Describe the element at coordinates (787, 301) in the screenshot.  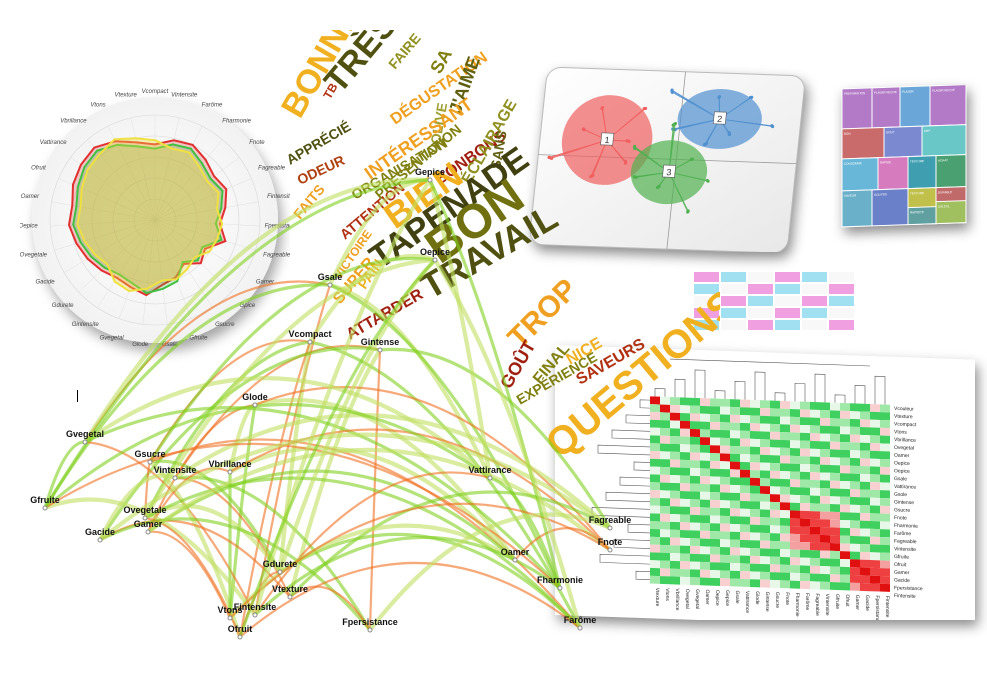
I see `thumb-cell` at that location.